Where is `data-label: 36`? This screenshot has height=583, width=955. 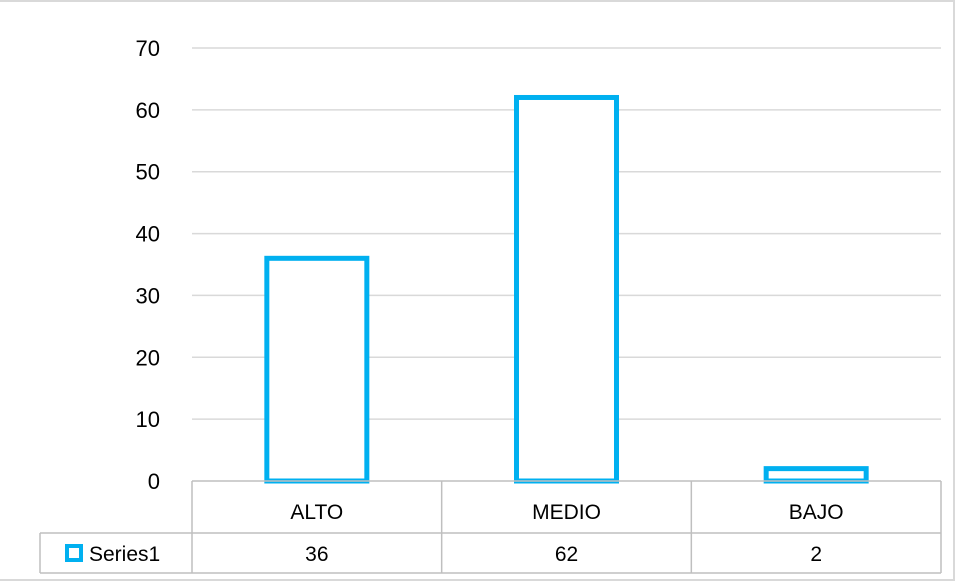 data-label: 36 is located at coordinates (316, 554).